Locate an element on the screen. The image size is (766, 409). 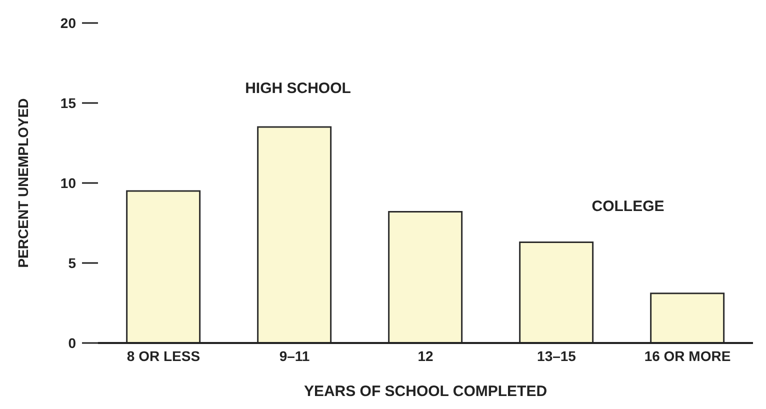
x-axis-title: YEARS OF SCHOOL COMPLETED is located at coordinates (426, 391).